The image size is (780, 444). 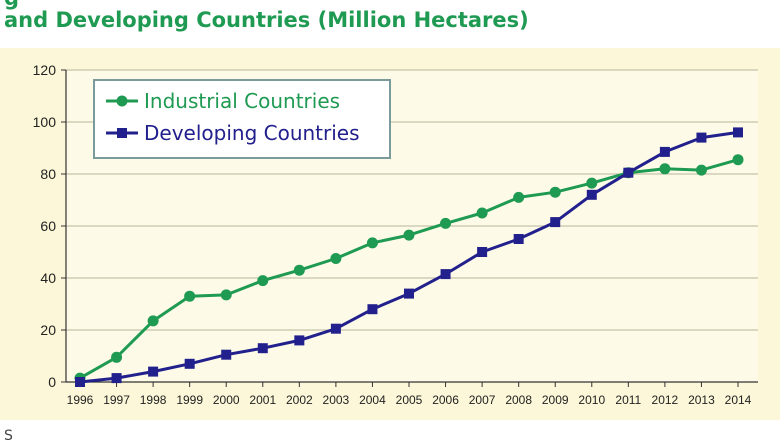 What do you see at coordinates (48, 330) in the screenshot?
I see `y-tick-label: 20` at bounding box center [48, 330].